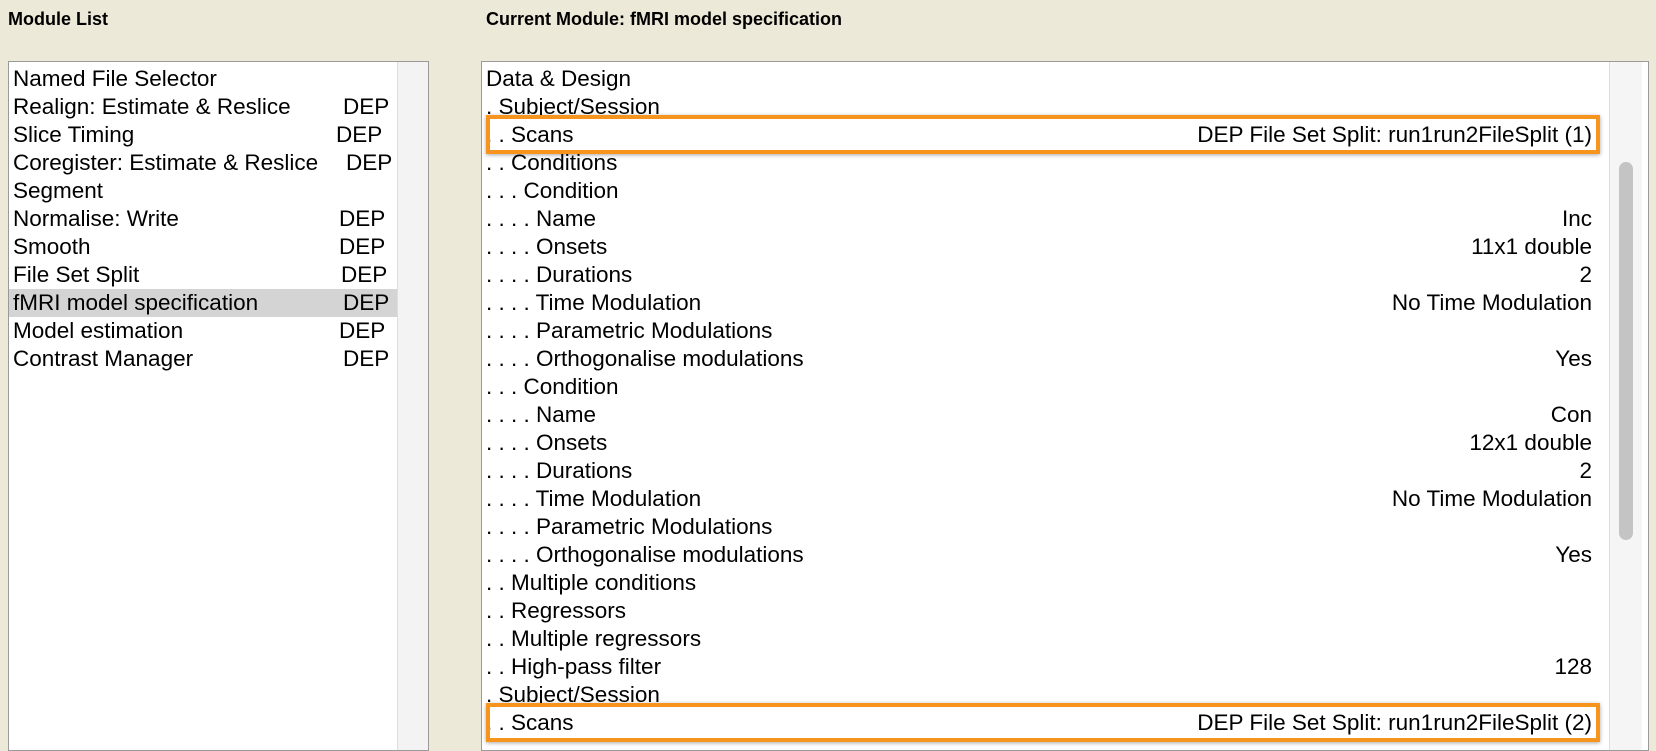 The width and height of the screenshot is (1656, 751). Describe the element at coordinates (591, 582) in the screenshot. I see `tree-row-label: . . Multiple conditions` at that location.